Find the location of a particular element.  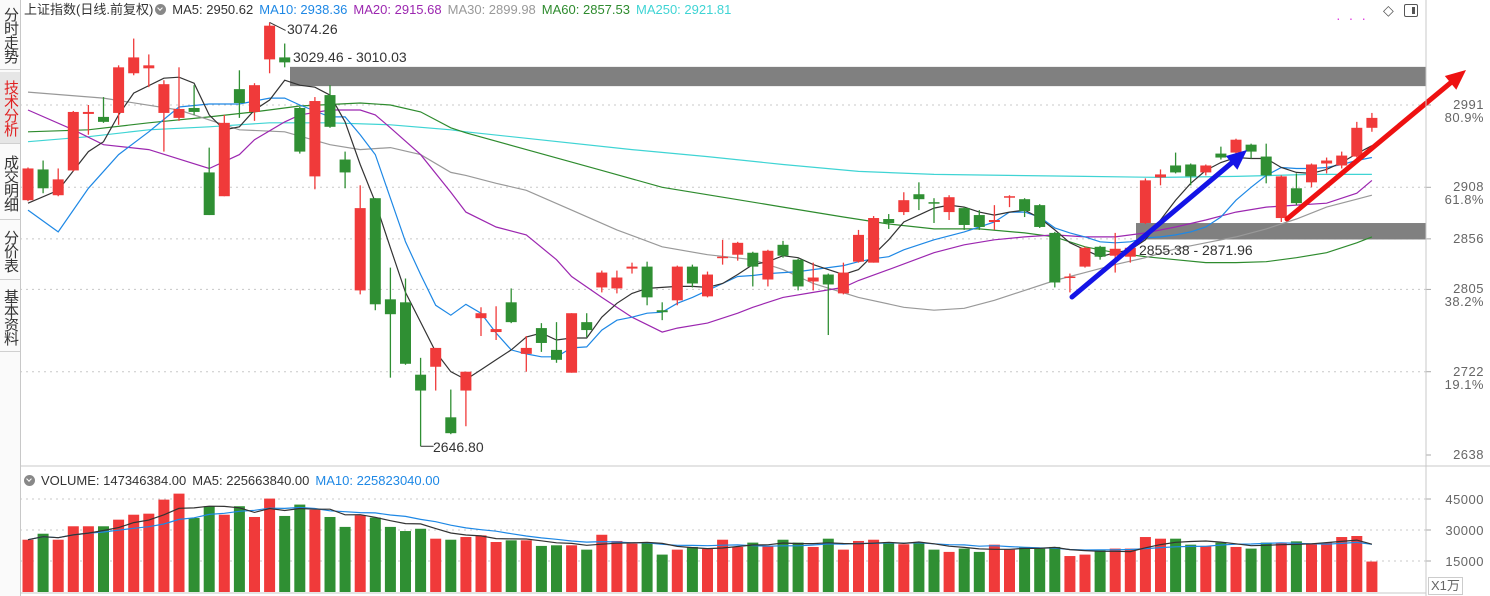

blue-trend-arrow-head is located at coordinates (1236, 160).